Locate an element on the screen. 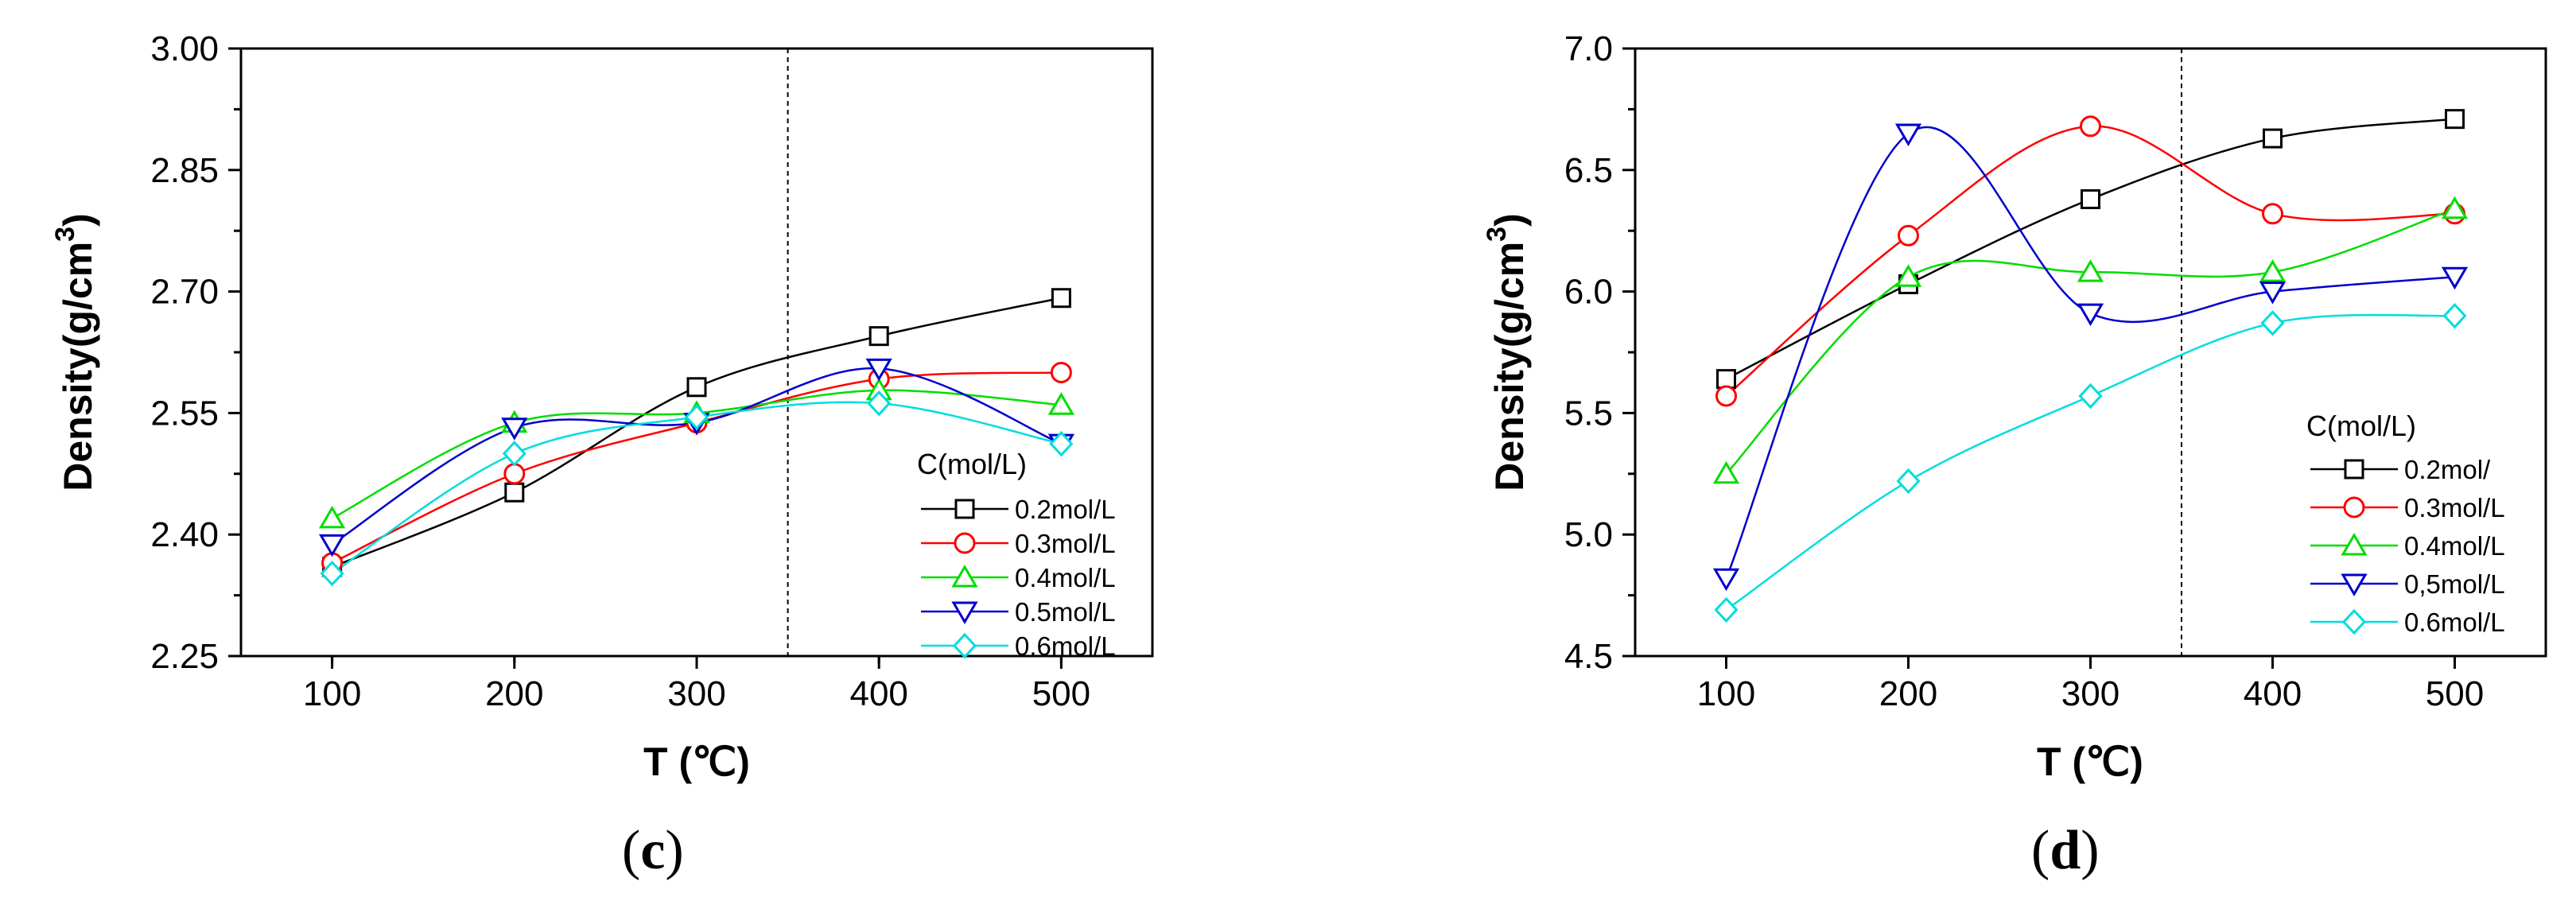 This screenshot has width=2576, height=897. legend-label: 0,5mol/L is located at coordinates (2454, 584).